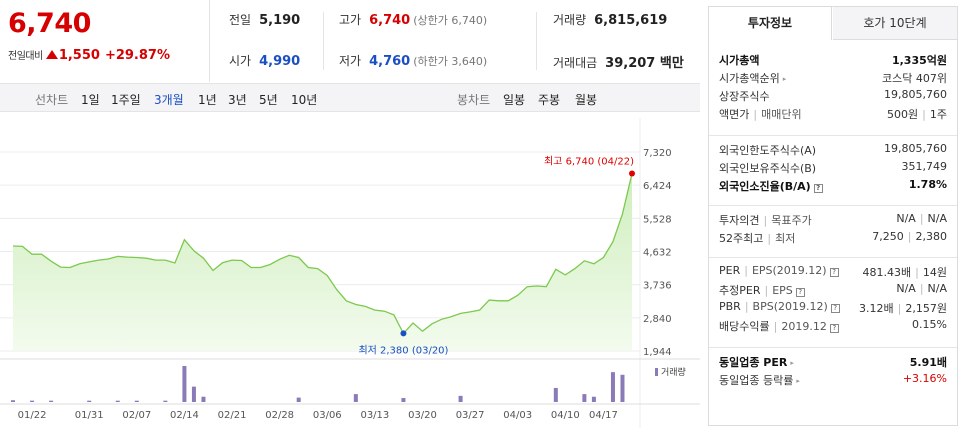 The height and width of the screenshot is (428, 959). What do you see at coordinates (403, 333) in the screenshot?
I see `min-point` at bounding box center [403, 333].